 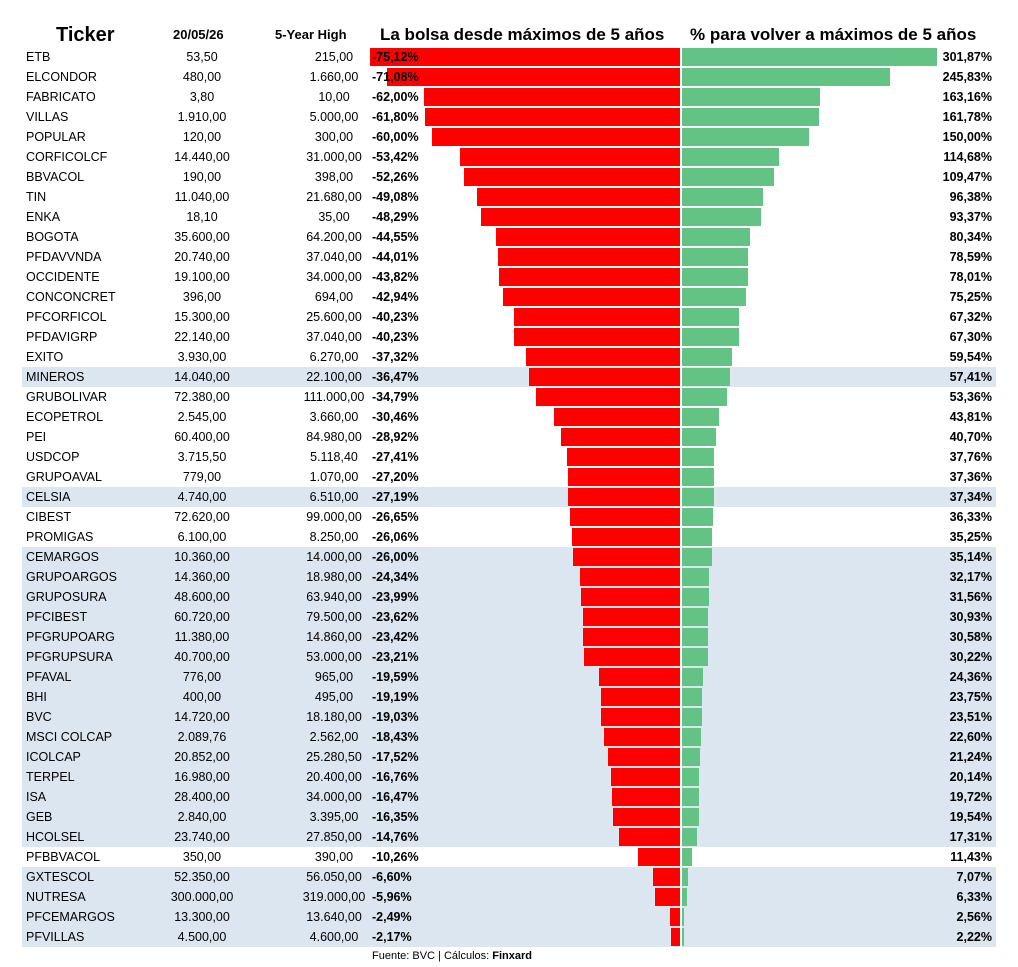 I want to click on ticker-cell: PEI, so click(x=36, y=437).